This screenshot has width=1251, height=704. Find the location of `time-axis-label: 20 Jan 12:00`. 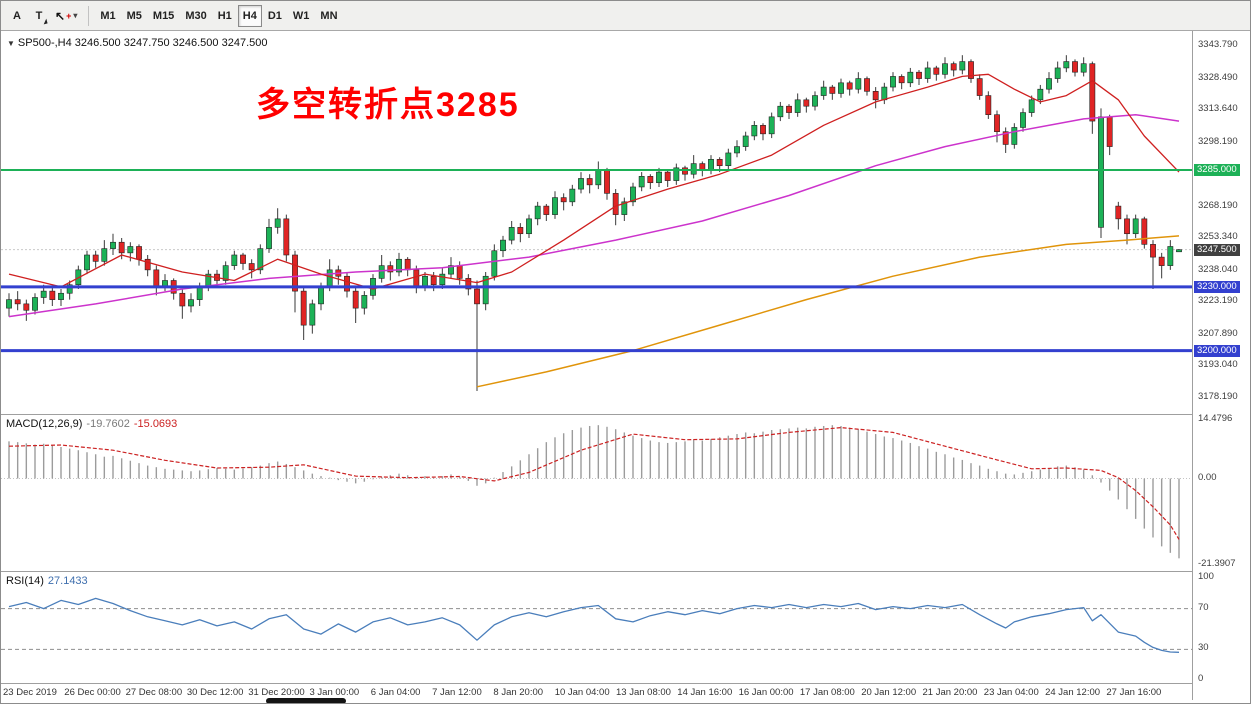

time-axis-label: 20 Jan 12:00 is located at coordinates (889, 692).